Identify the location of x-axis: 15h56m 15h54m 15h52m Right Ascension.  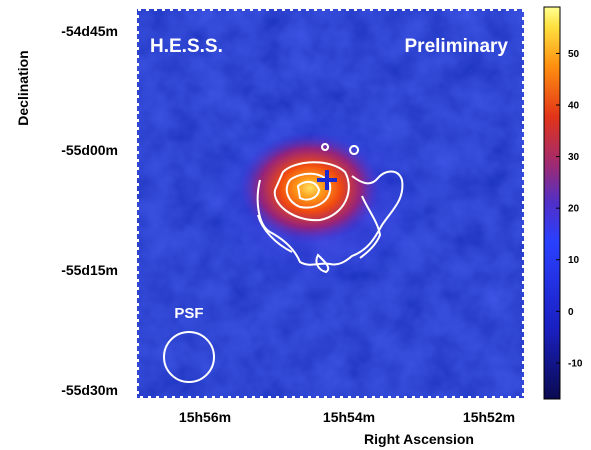
(347, 428).